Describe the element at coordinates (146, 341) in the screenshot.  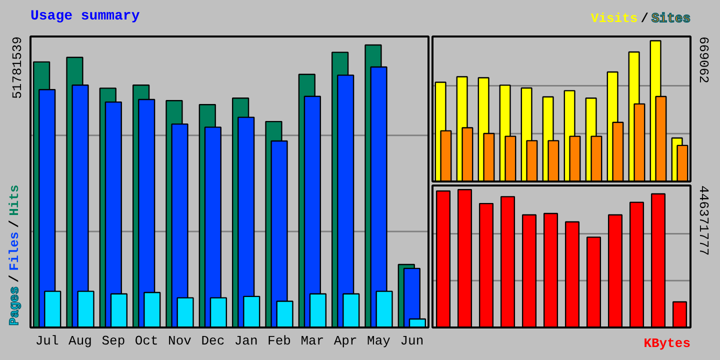
I see `x-tick-label: Oct` at that location.